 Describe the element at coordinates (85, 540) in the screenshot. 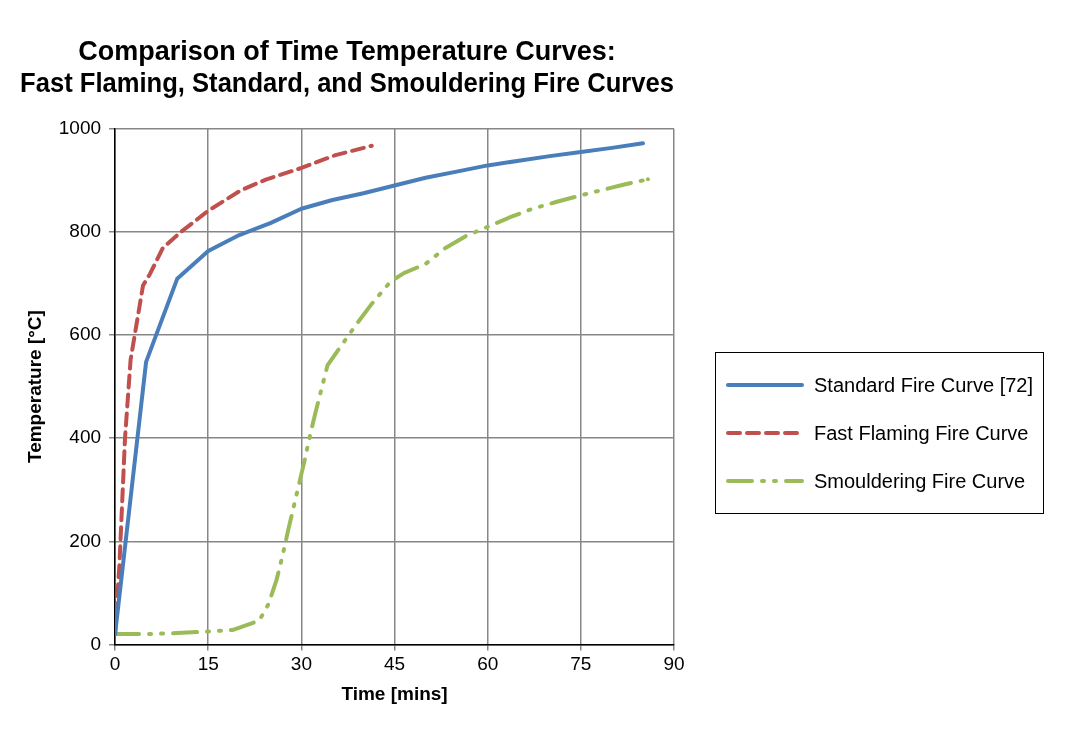

I see `y-tick-label: 200` at that location.